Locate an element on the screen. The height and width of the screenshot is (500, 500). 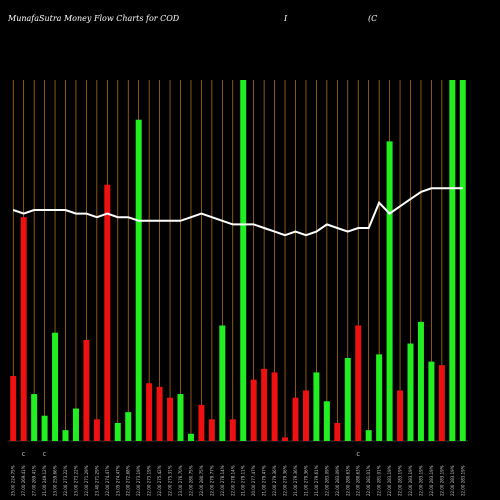
x-tick-label: 22.00 275.42% is located at coordinates (159, 480).